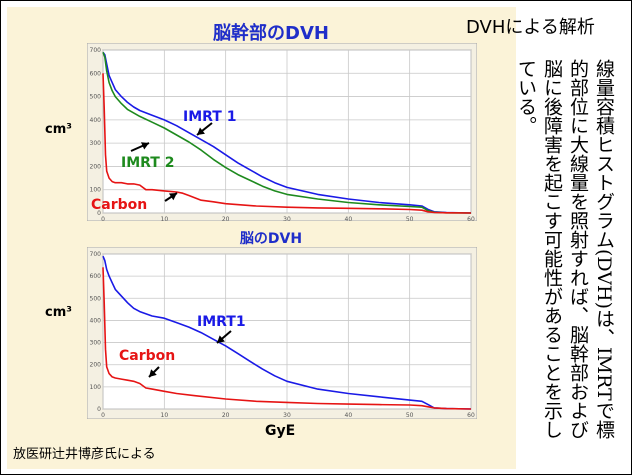 Image resolution: width=632 pixels, height=475 pixels. What do you see at coordinates (96, 320) in the screenshot?
I see `bottom-y-tick-label: 400` at bounding box center [96, 320].